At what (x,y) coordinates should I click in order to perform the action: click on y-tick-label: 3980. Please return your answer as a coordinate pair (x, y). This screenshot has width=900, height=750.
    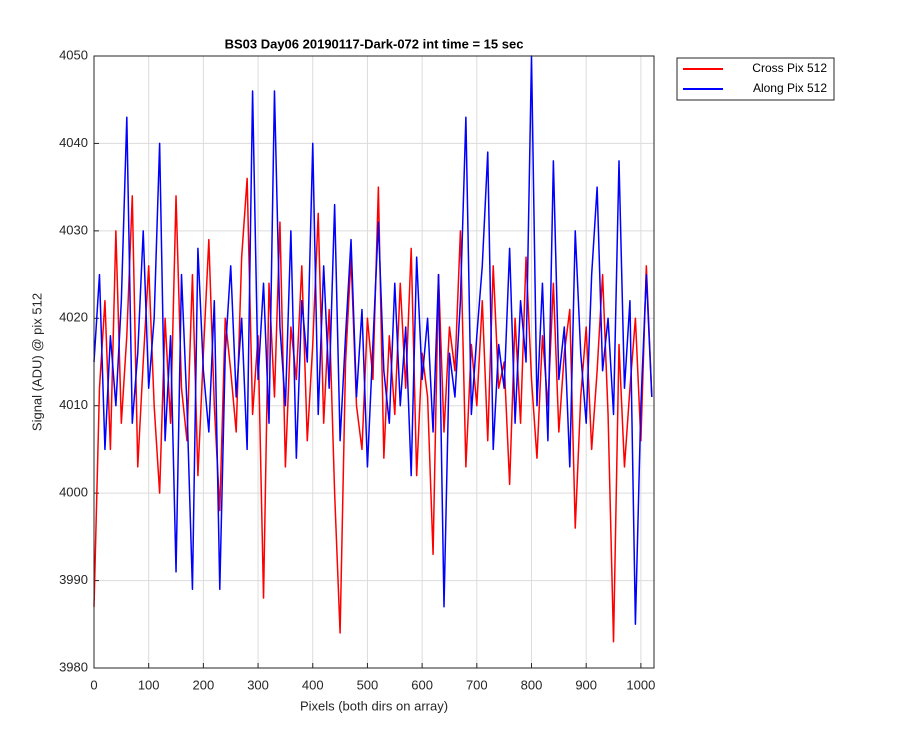
    Looking at the image, I should click on (73, 666).